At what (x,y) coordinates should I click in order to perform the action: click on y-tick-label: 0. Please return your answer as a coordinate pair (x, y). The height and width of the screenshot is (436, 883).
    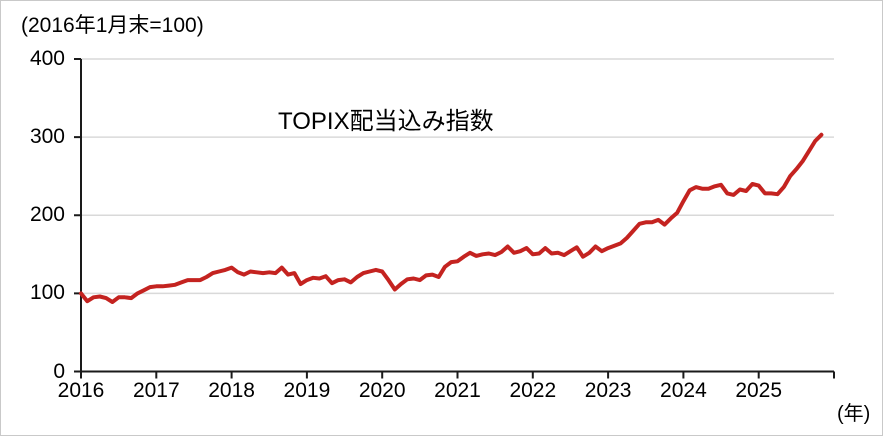
    Looking at the image, I should click on (59, 371).